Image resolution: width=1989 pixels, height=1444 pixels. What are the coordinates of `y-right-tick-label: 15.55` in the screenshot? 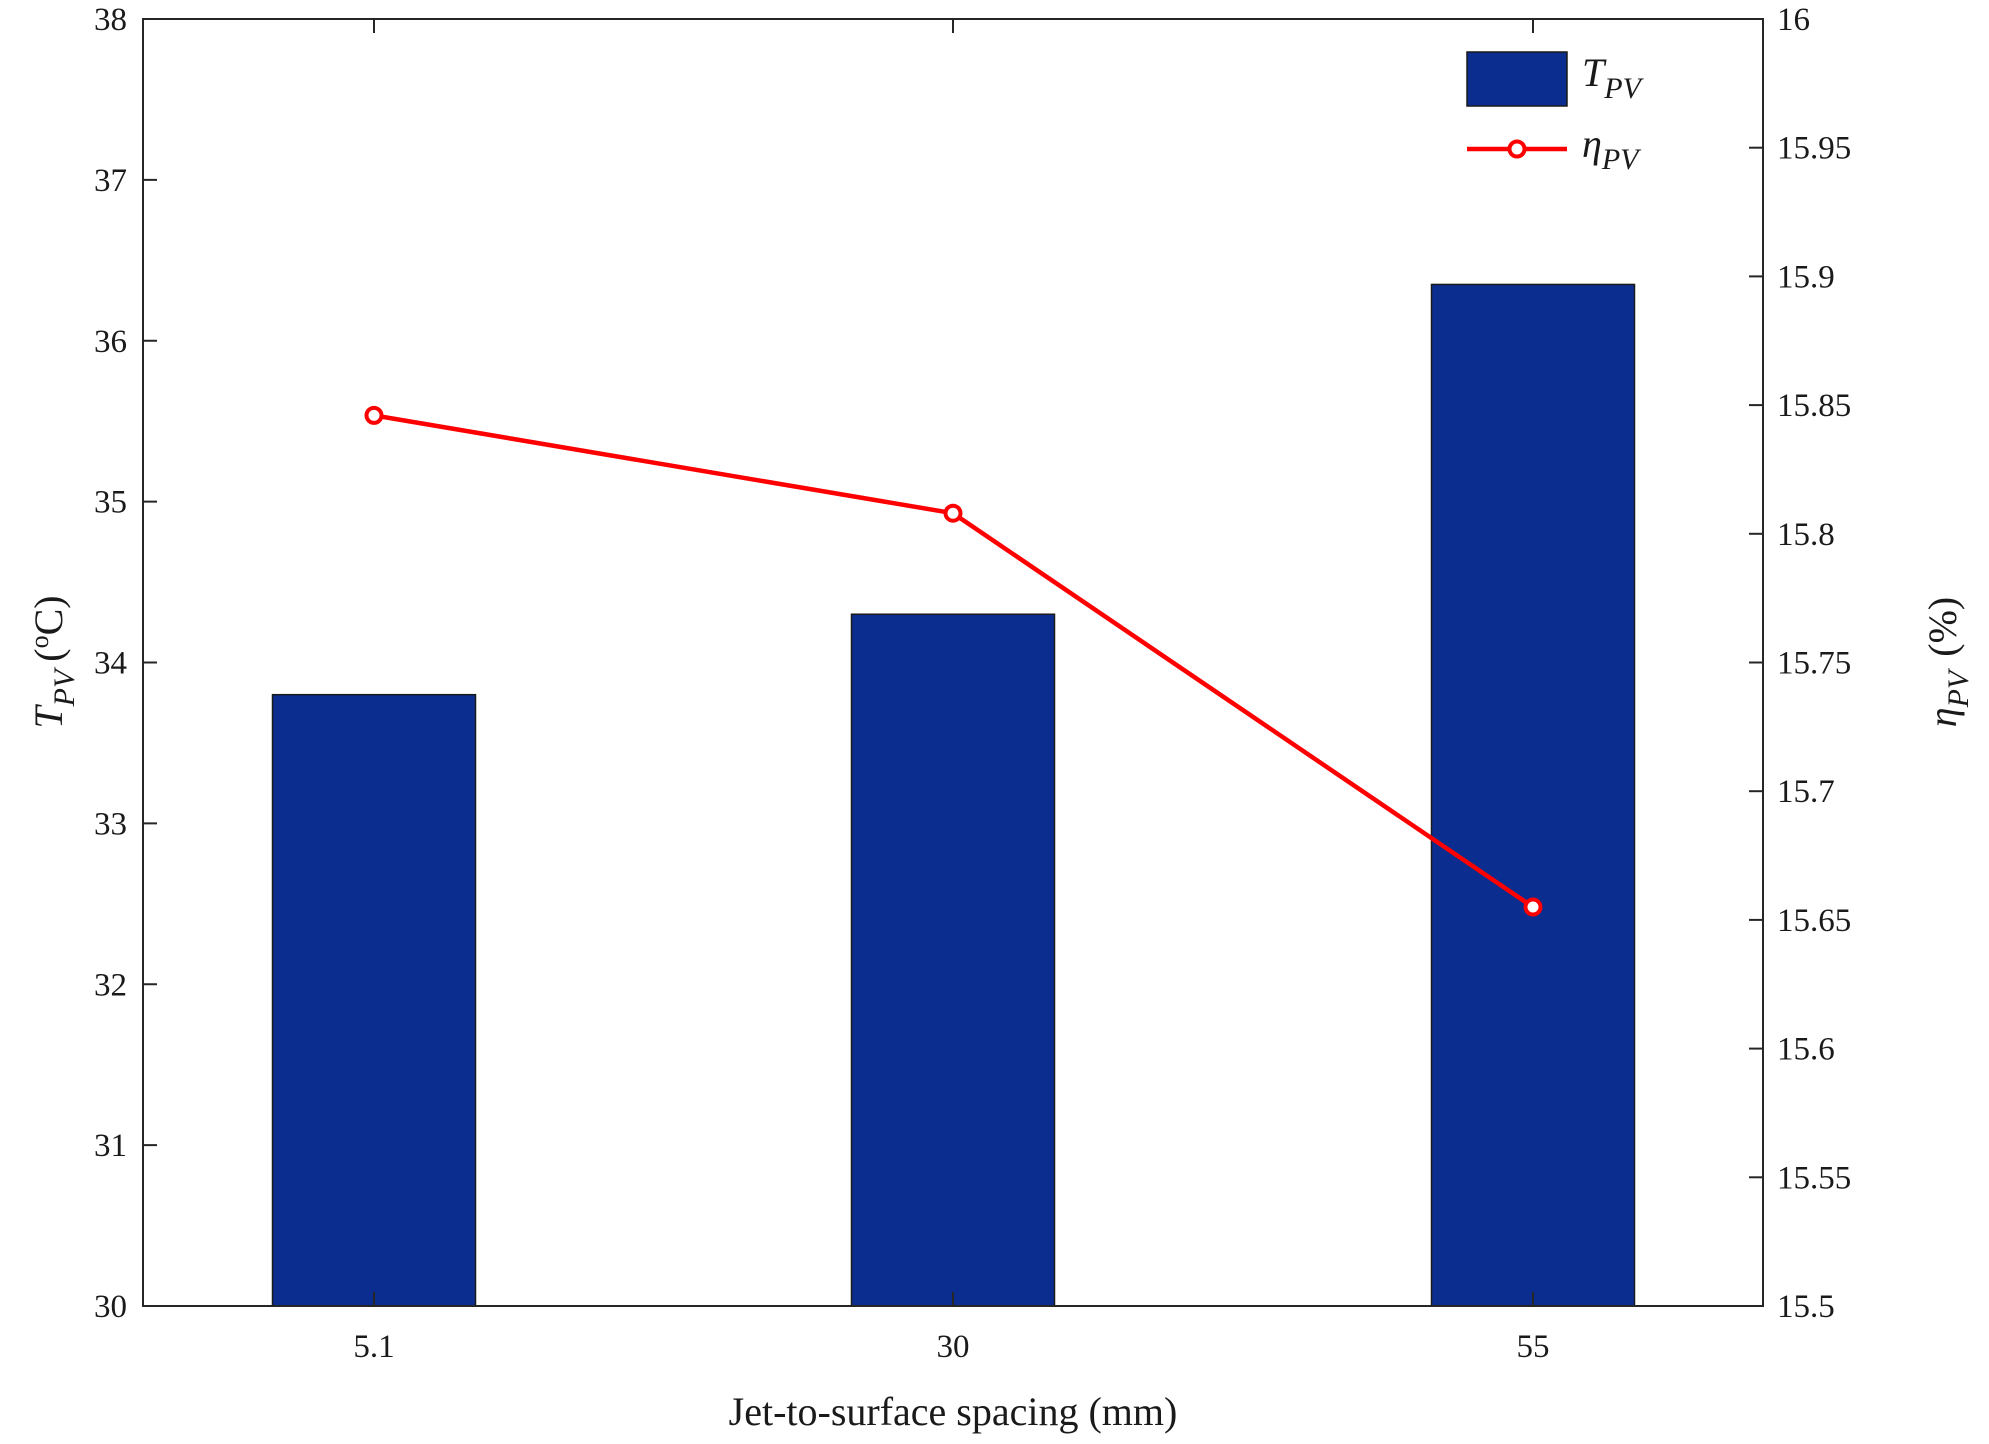 It's located at (1814, 1178).